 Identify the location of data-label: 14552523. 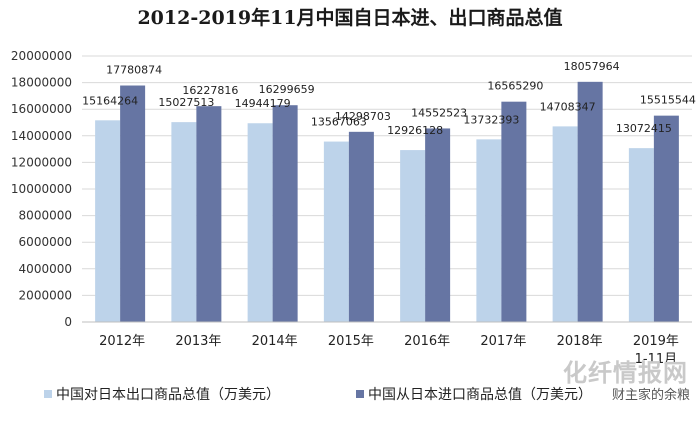
(439, 112).